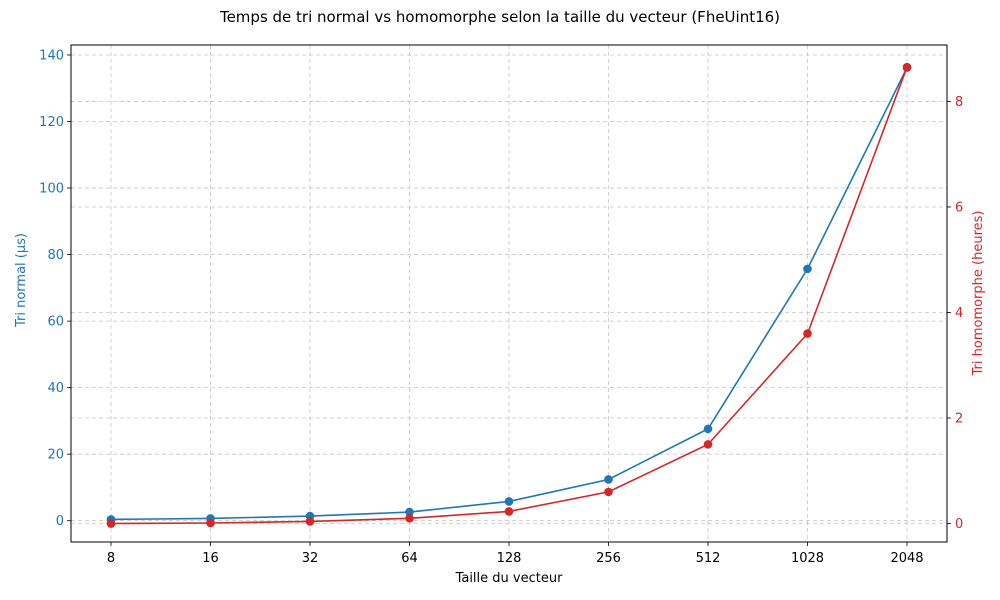  I want to click on y-left-tick-label: 0, so click(60, 521).